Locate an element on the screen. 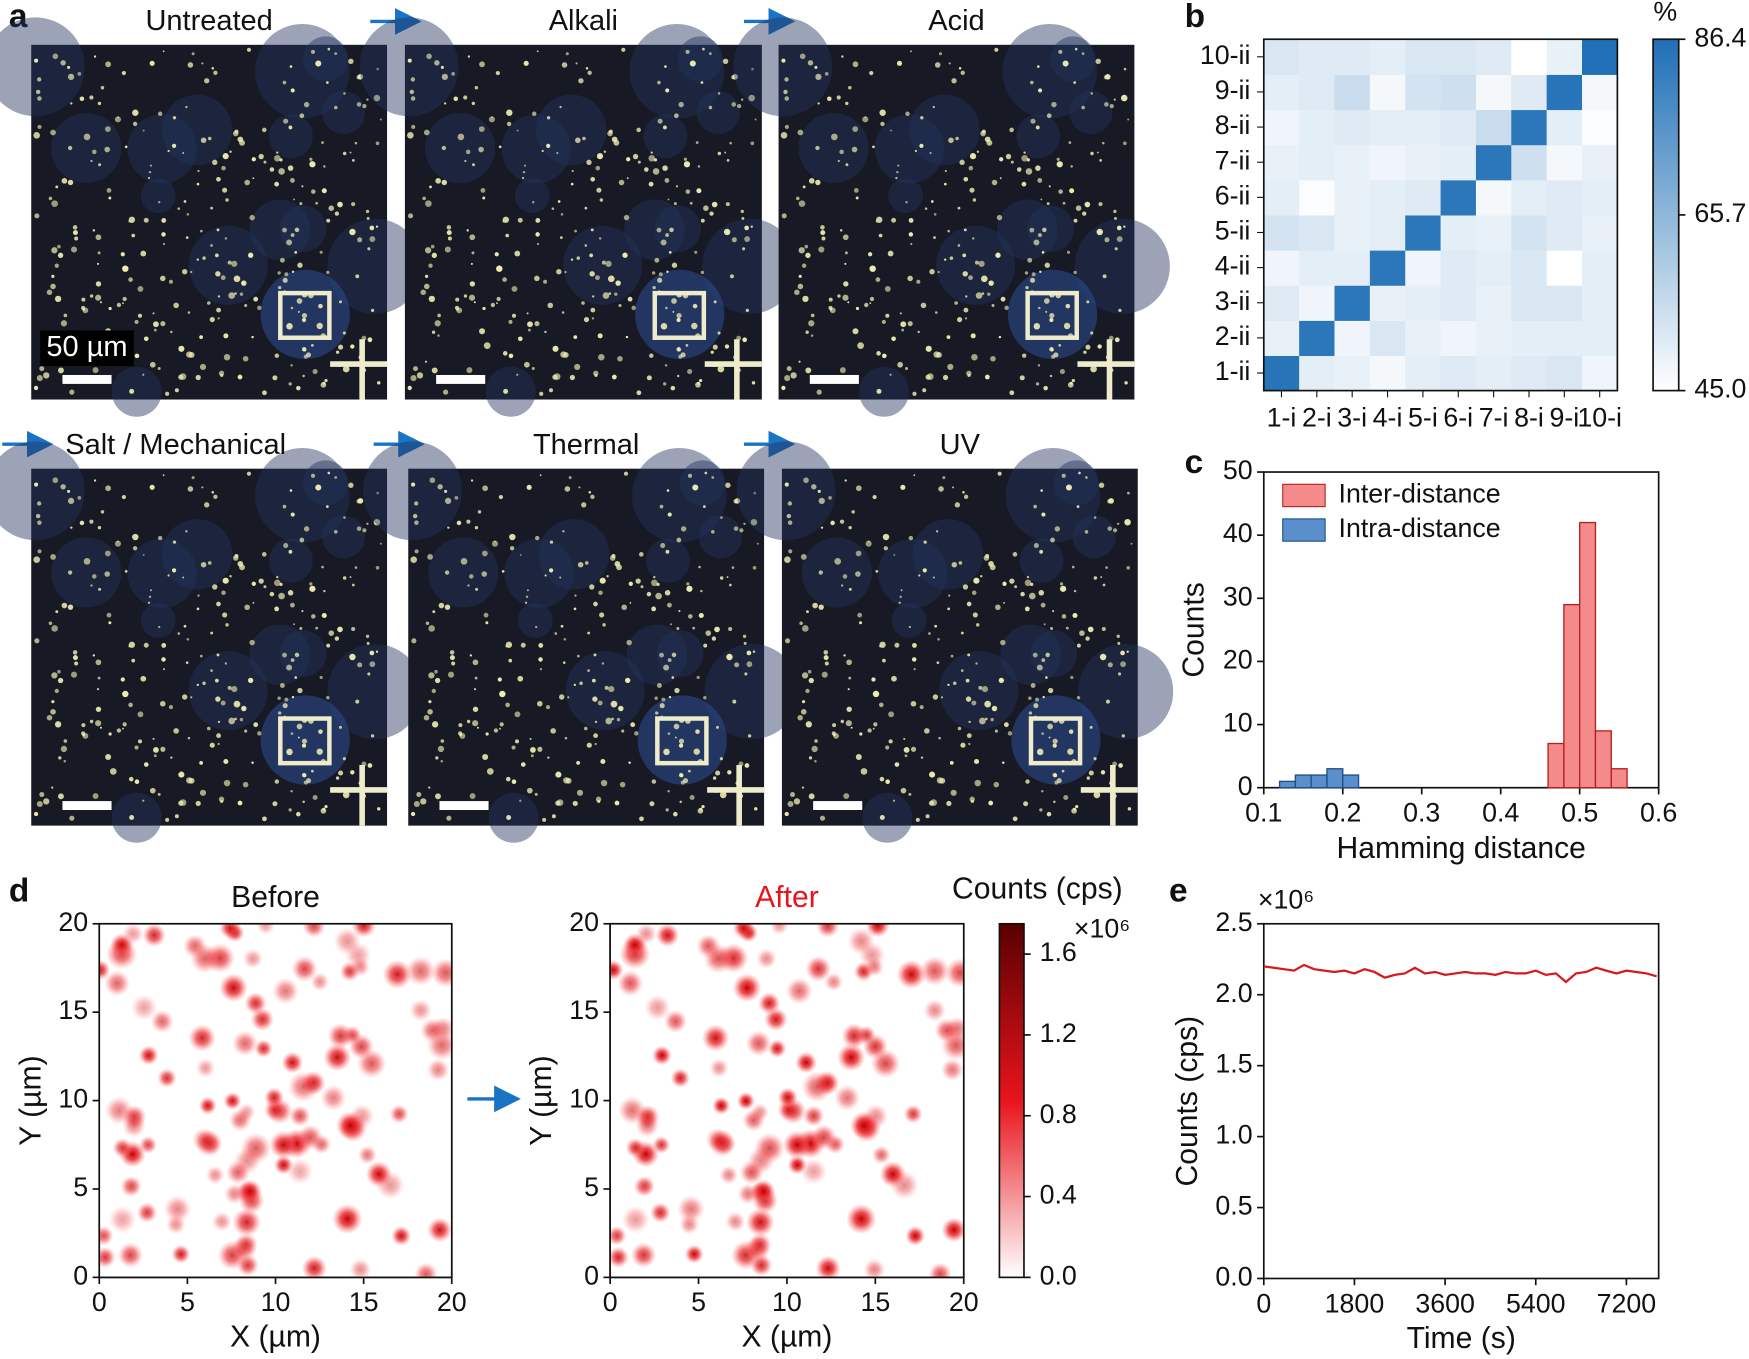  y-tick-label: 30 is located at coordinates (1238, 596).